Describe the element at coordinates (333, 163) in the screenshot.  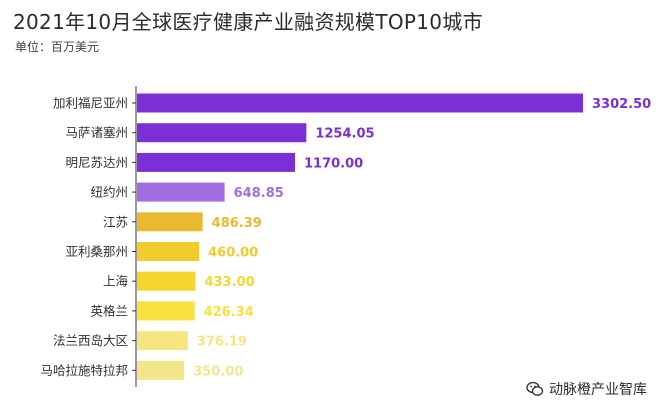
I see `value-label: 1170.00` at that location.